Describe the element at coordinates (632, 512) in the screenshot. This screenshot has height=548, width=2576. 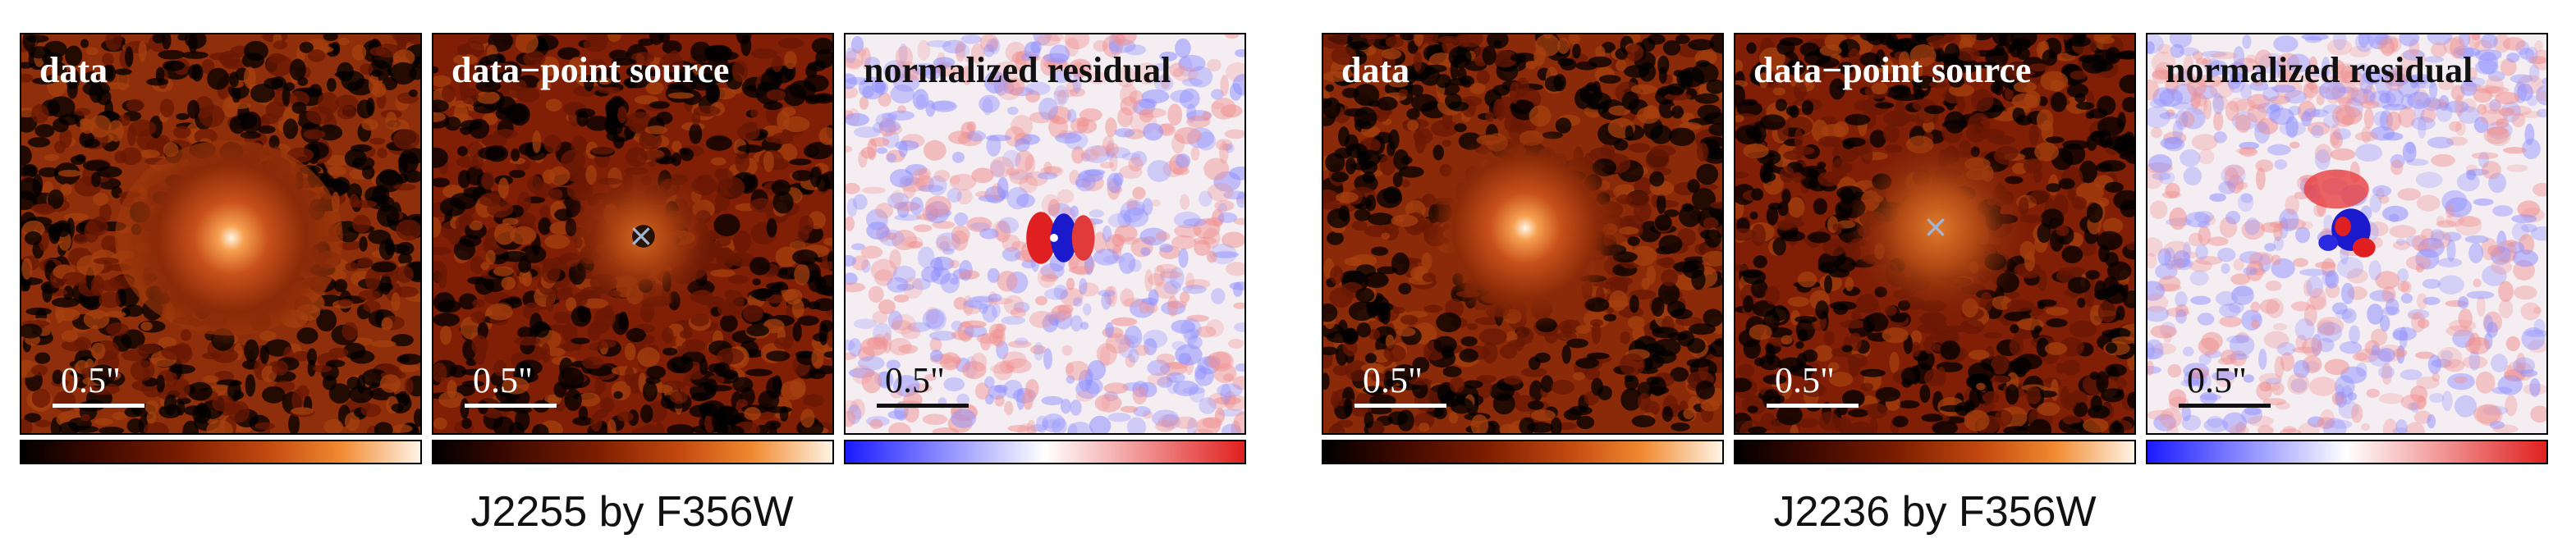
I see `figure-caption: J2255 by F356W` at that location.